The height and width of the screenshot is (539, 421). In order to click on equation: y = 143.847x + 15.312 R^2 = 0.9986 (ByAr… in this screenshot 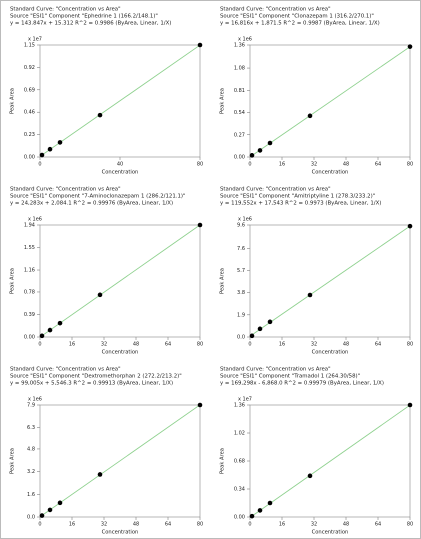, I will do `click(90, 24)`.